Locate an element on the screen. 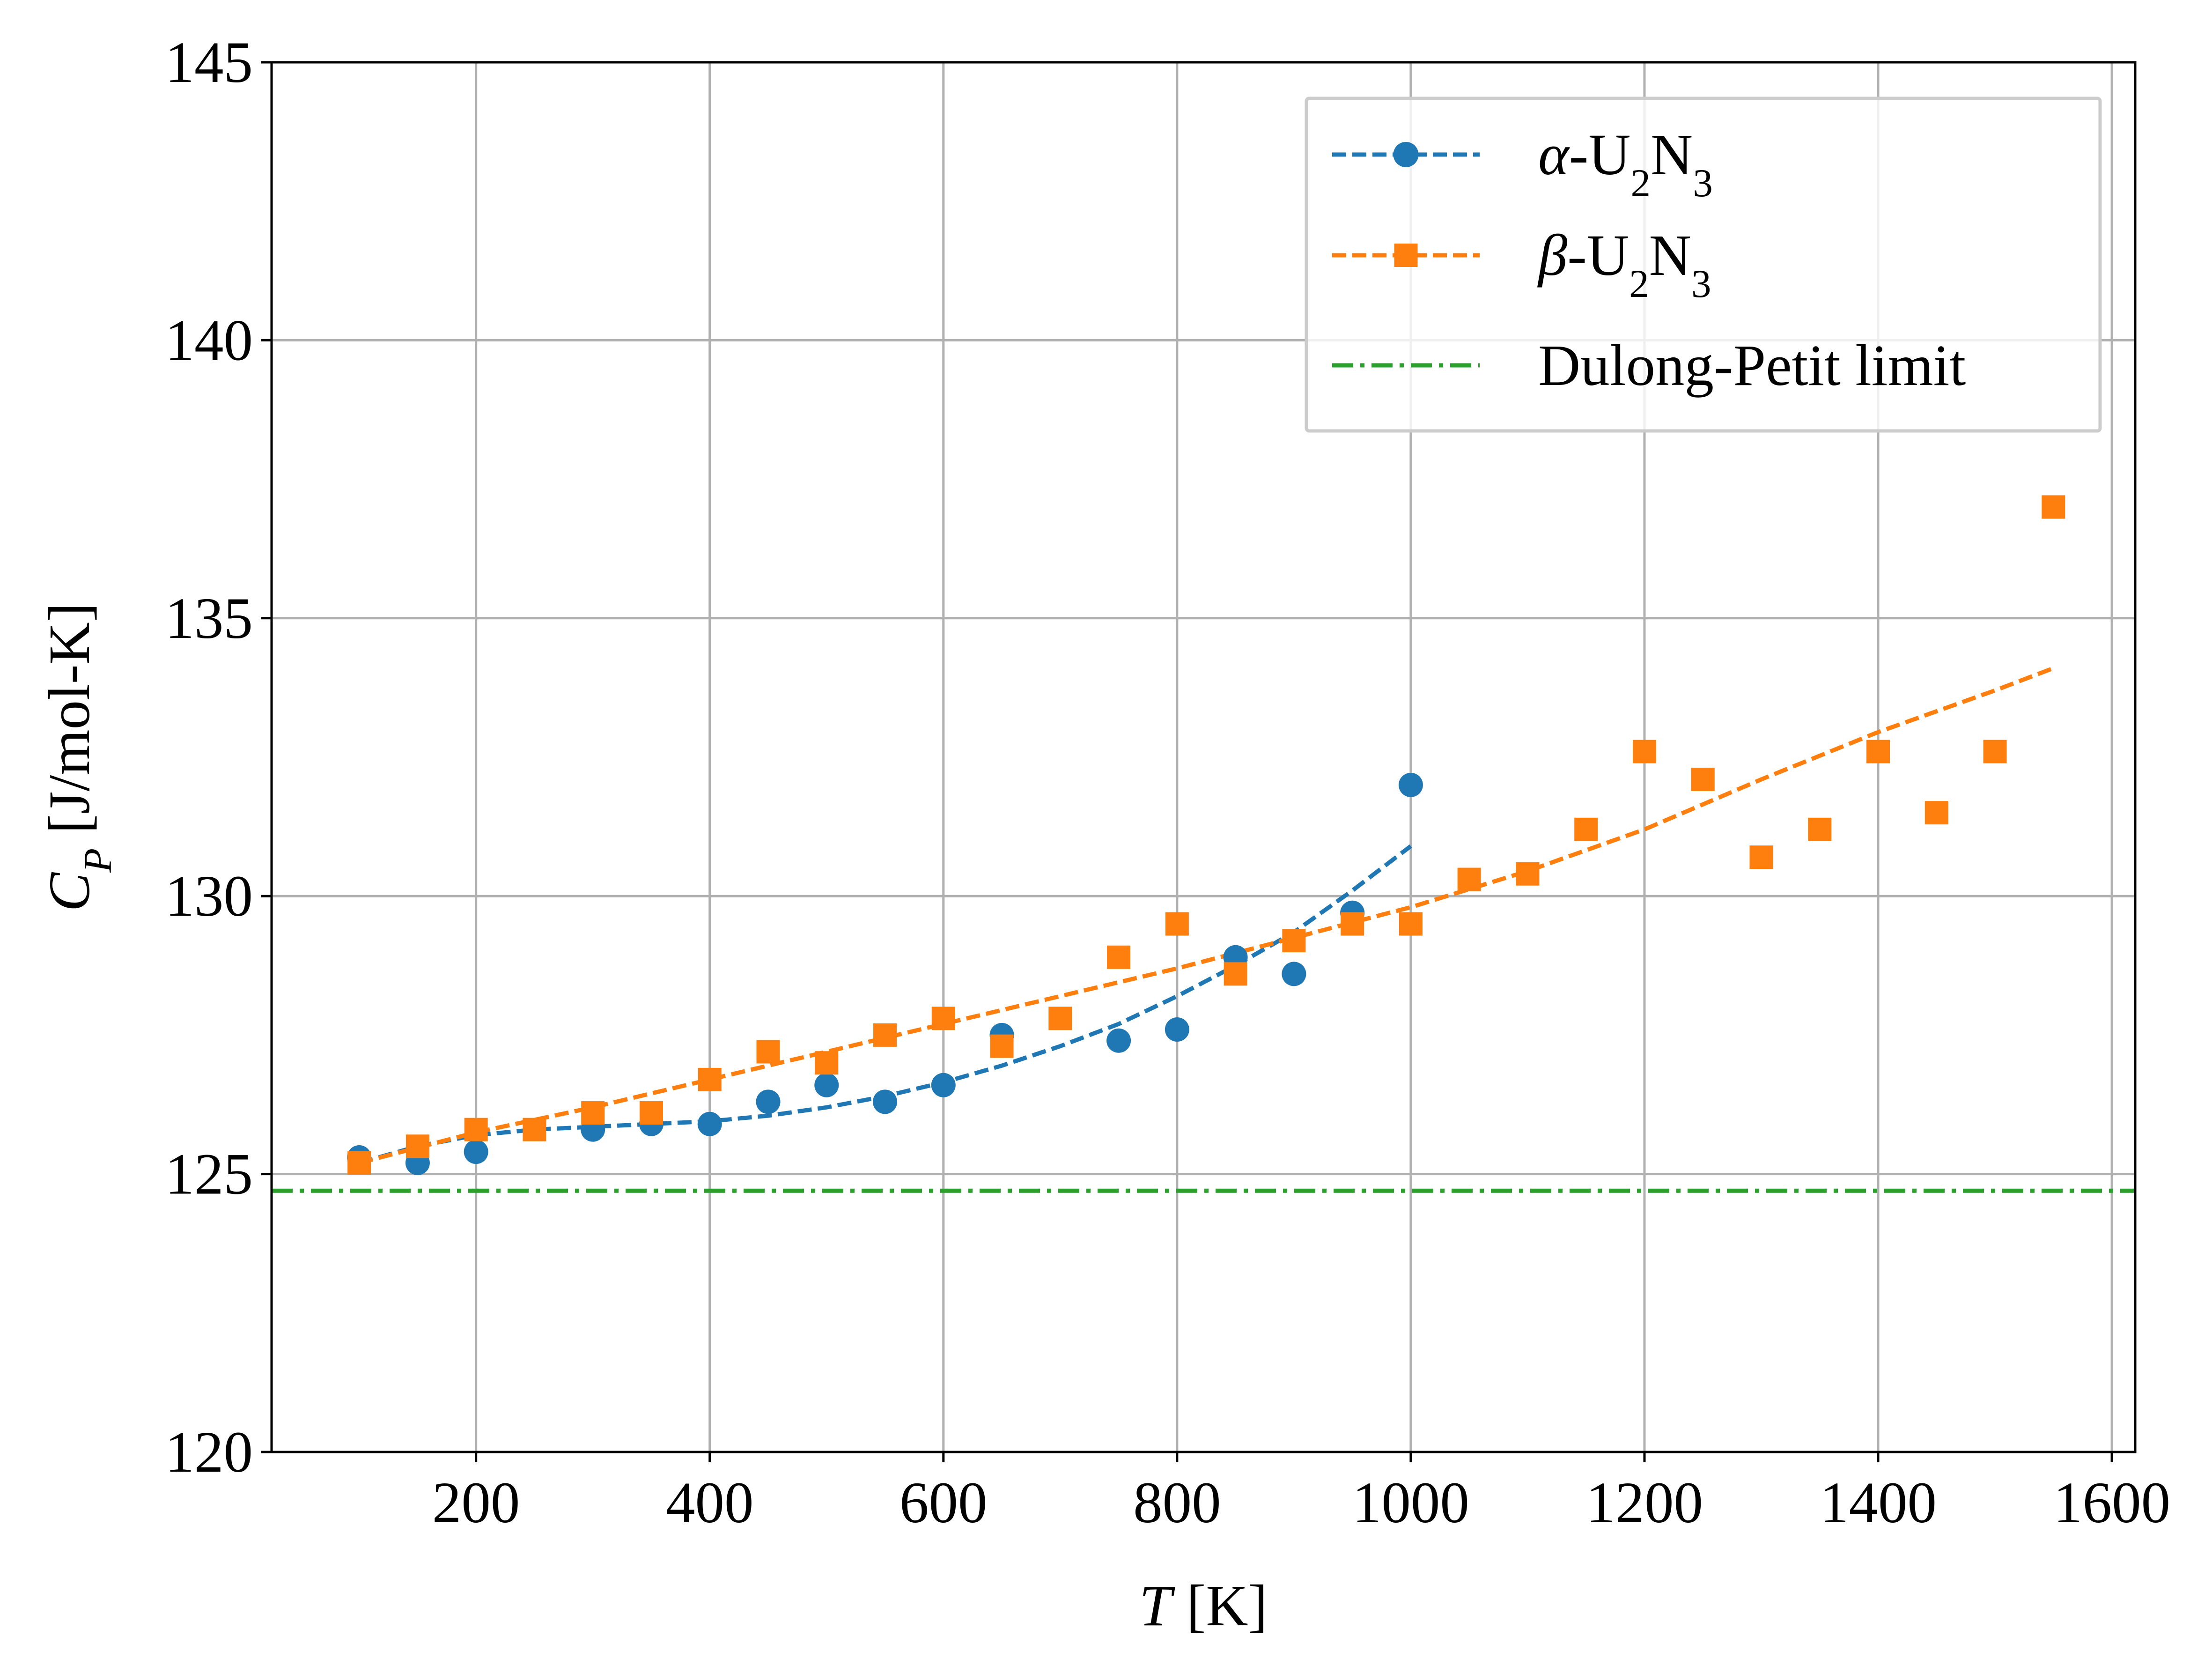 The height and width of the screenshot is (1674, 2212). y-axis-label: CP [J/mol-K] is located at coordinates (78, 757).